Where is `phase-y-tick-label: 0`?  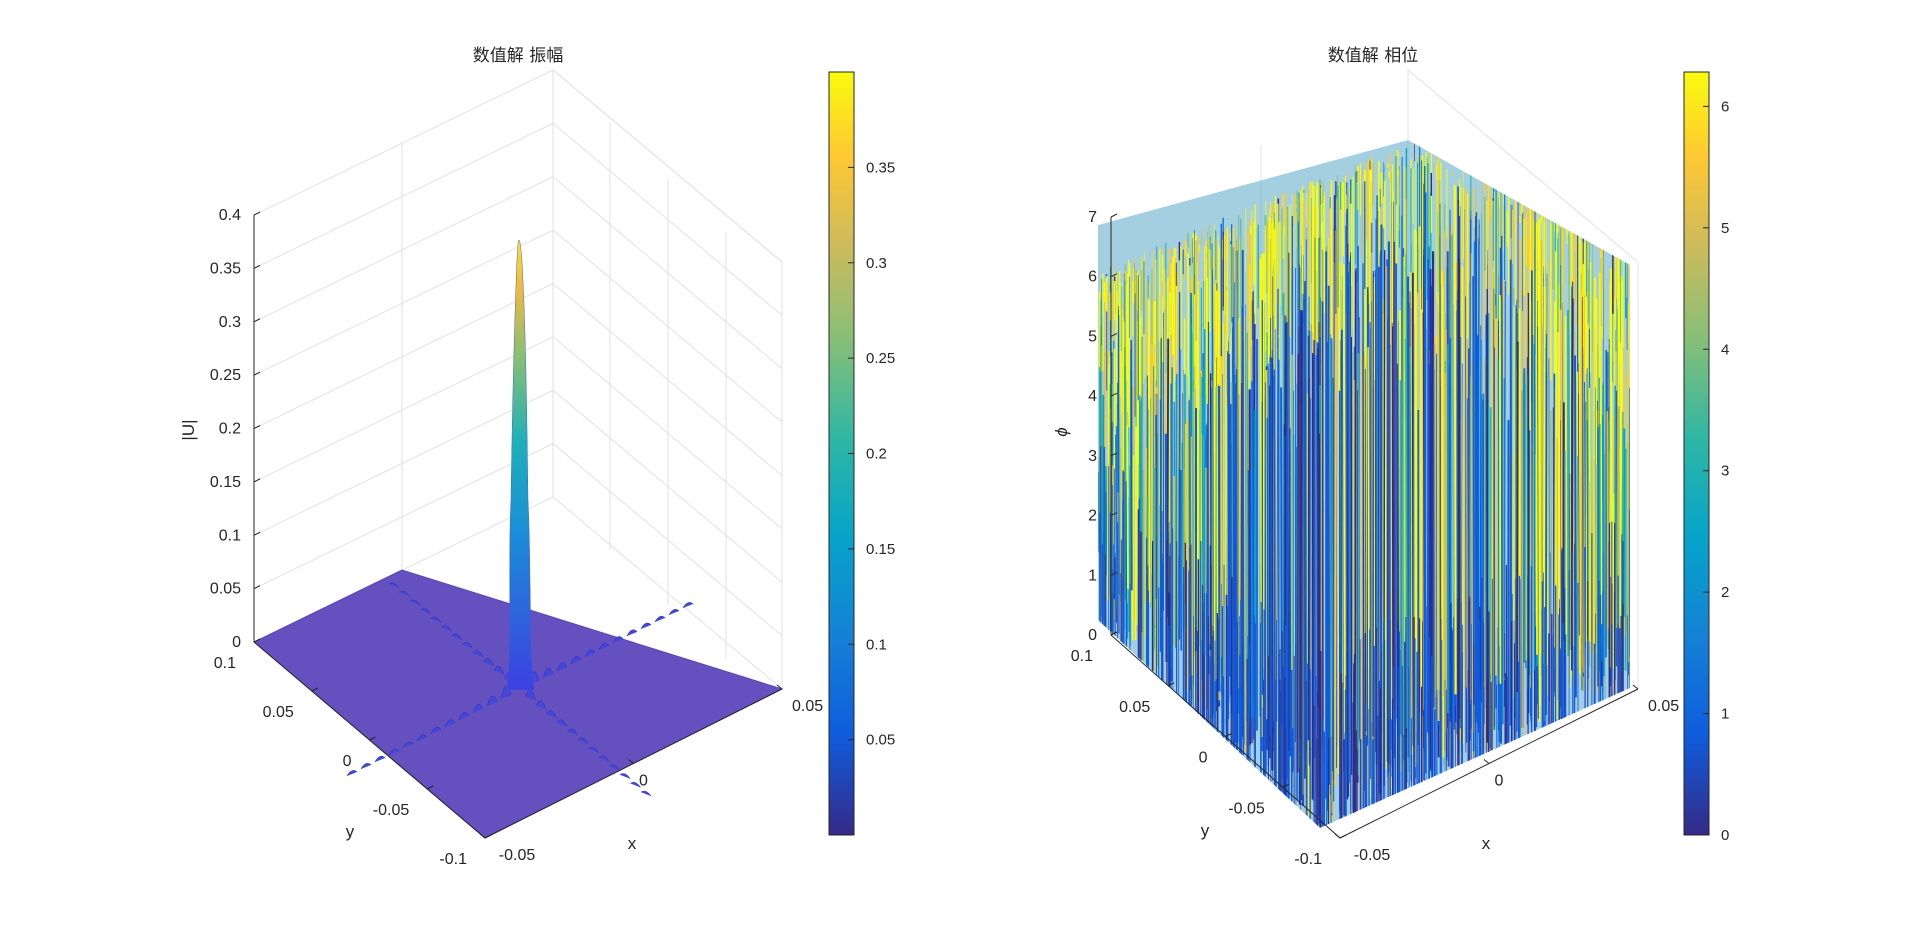
phase-y-tick-label: 0 is located at coordinates (1203, 758).